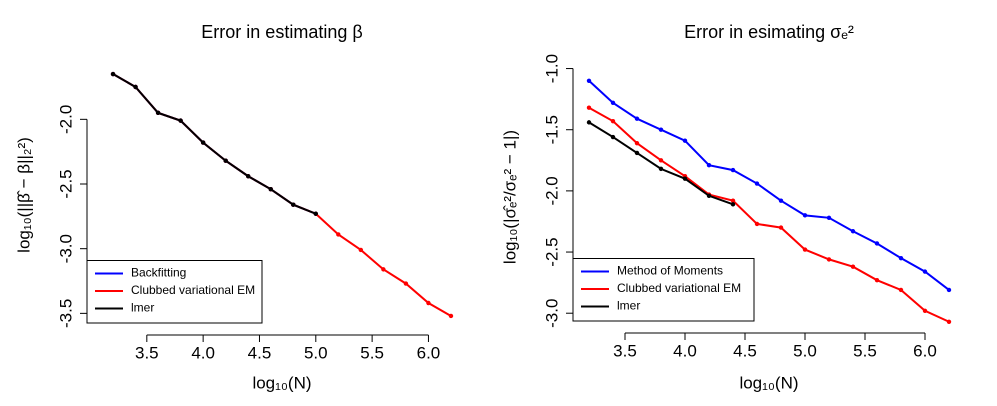 The width and height of the screenshot is (997, 406). I want to click on chart-title: Error in estimating β, so click(281, 32).